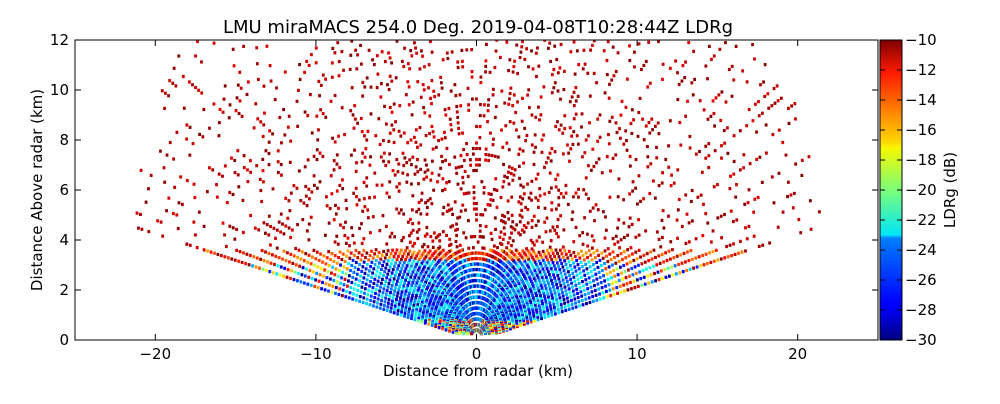 Image resolution: width=1000 pixels, height=404 pixels. What do you see at coordinates (637, 354) in the screenshot?
I see `x-tick-label: 10` at bounding box center [637, 354].